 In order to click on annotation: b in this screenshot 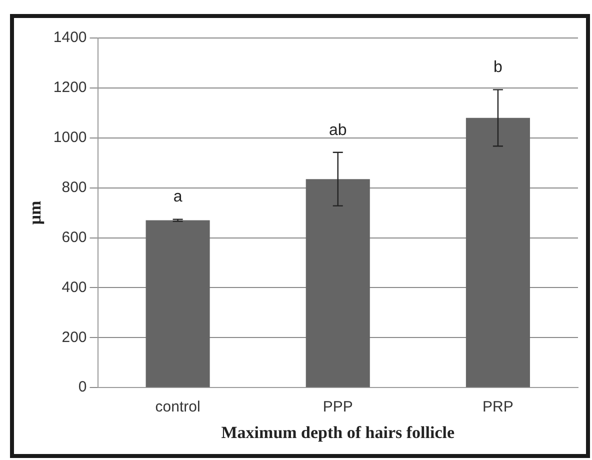, I will do `click(498, 67)`.